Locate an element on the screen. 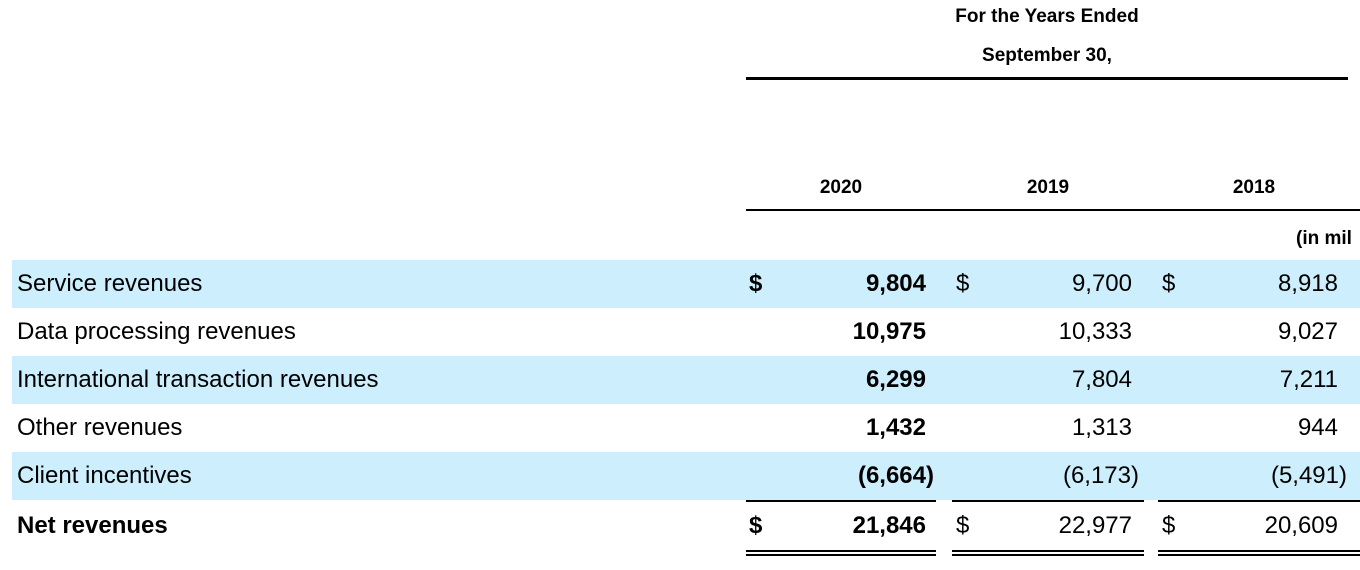 The image size is (1360, 570). subtotal-rule-2019 is located at coordinates (1048, 501).